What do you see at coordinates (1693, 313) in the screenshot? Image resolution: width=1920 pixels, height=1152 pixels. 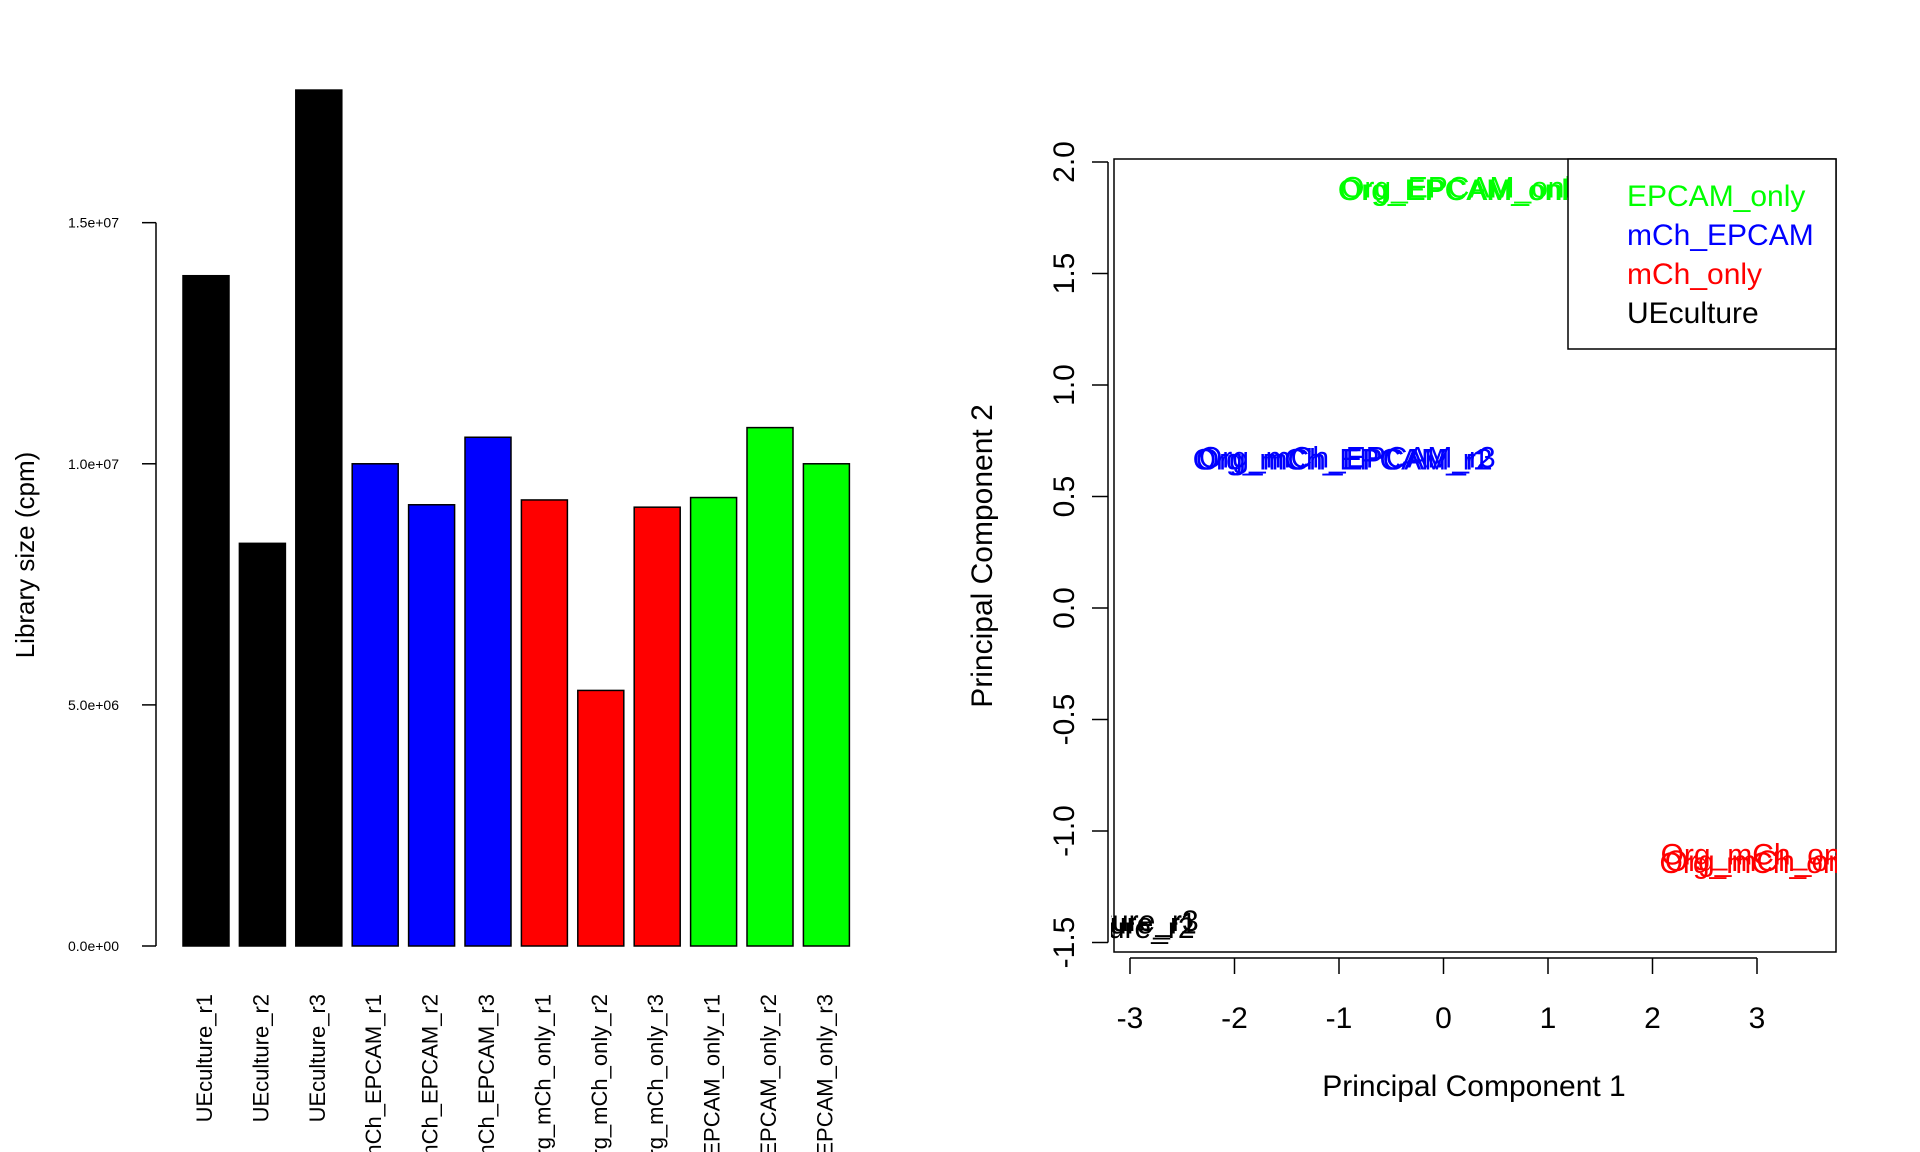 I see `pca-legend-entry: UEculture` at bounding box center [1693, 313].